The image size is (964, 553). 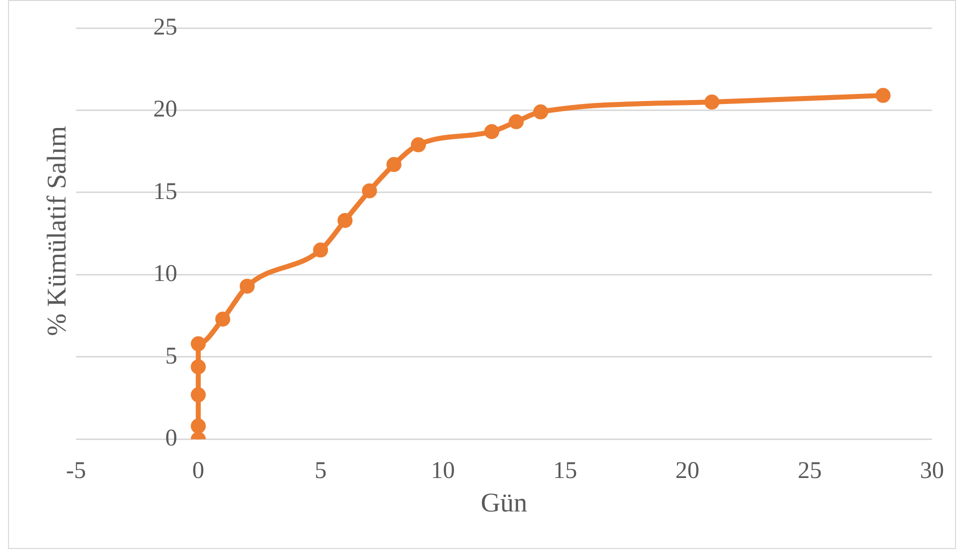 I want to click on x-tick-label: 10, so click(x=442, y=471).